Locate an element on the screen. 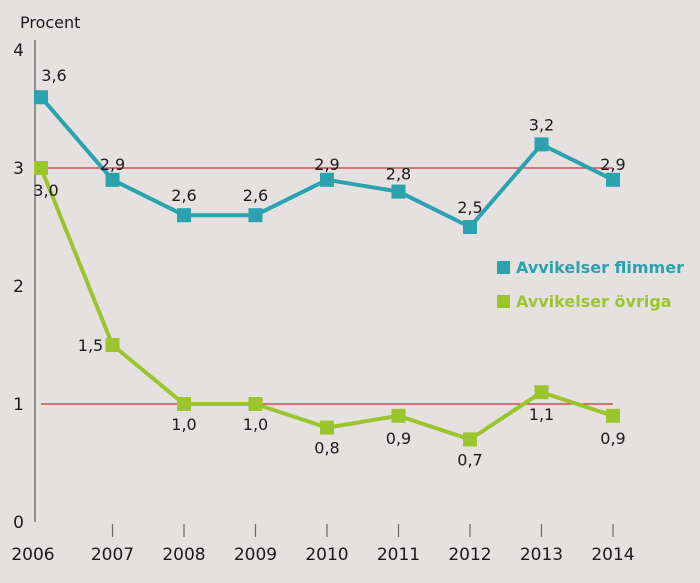  x-tick-label: 2007 is located at coordinates (112, 555).